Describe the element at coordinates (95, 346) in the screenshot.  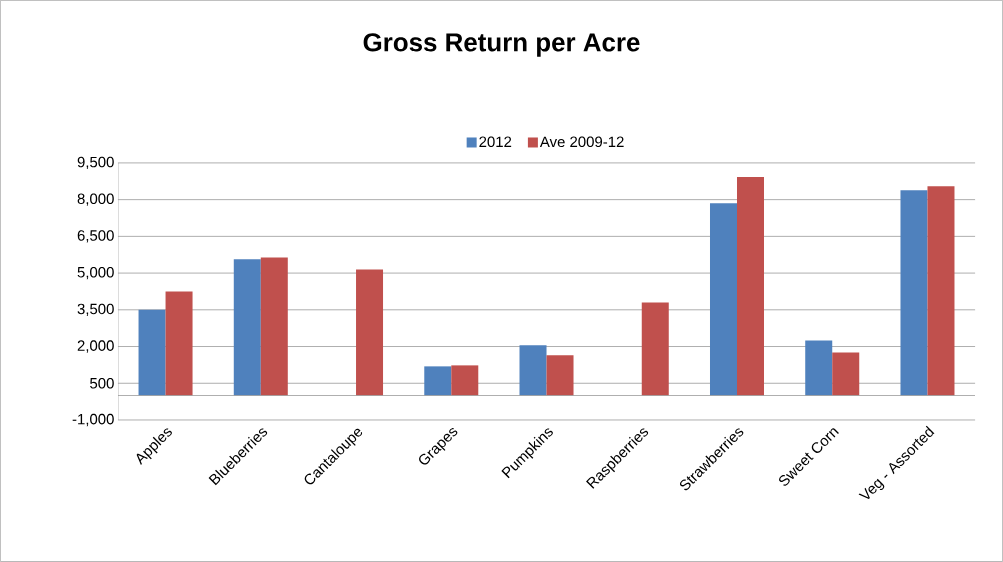
I see `y-tick-label: 2,000` at that location.